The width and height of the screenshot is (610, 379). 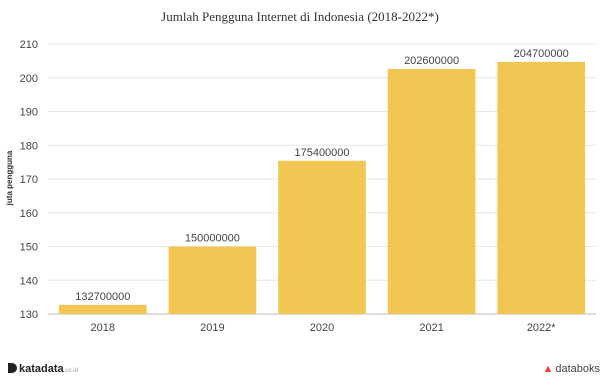 I want to click on bar-2021, so click(x=431, y=191).